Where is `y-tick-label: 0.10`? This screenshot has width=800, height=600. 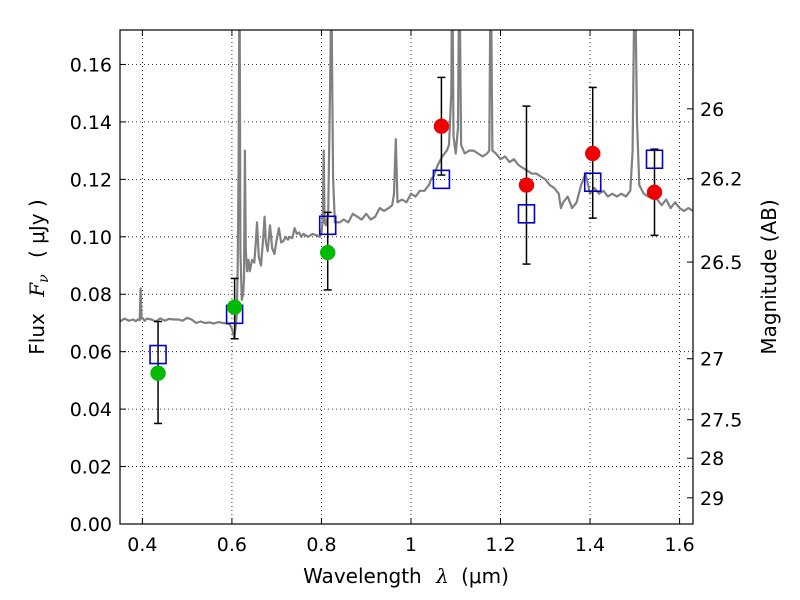
y-tick-label: 0.10 is located at coordinates (91, 238).